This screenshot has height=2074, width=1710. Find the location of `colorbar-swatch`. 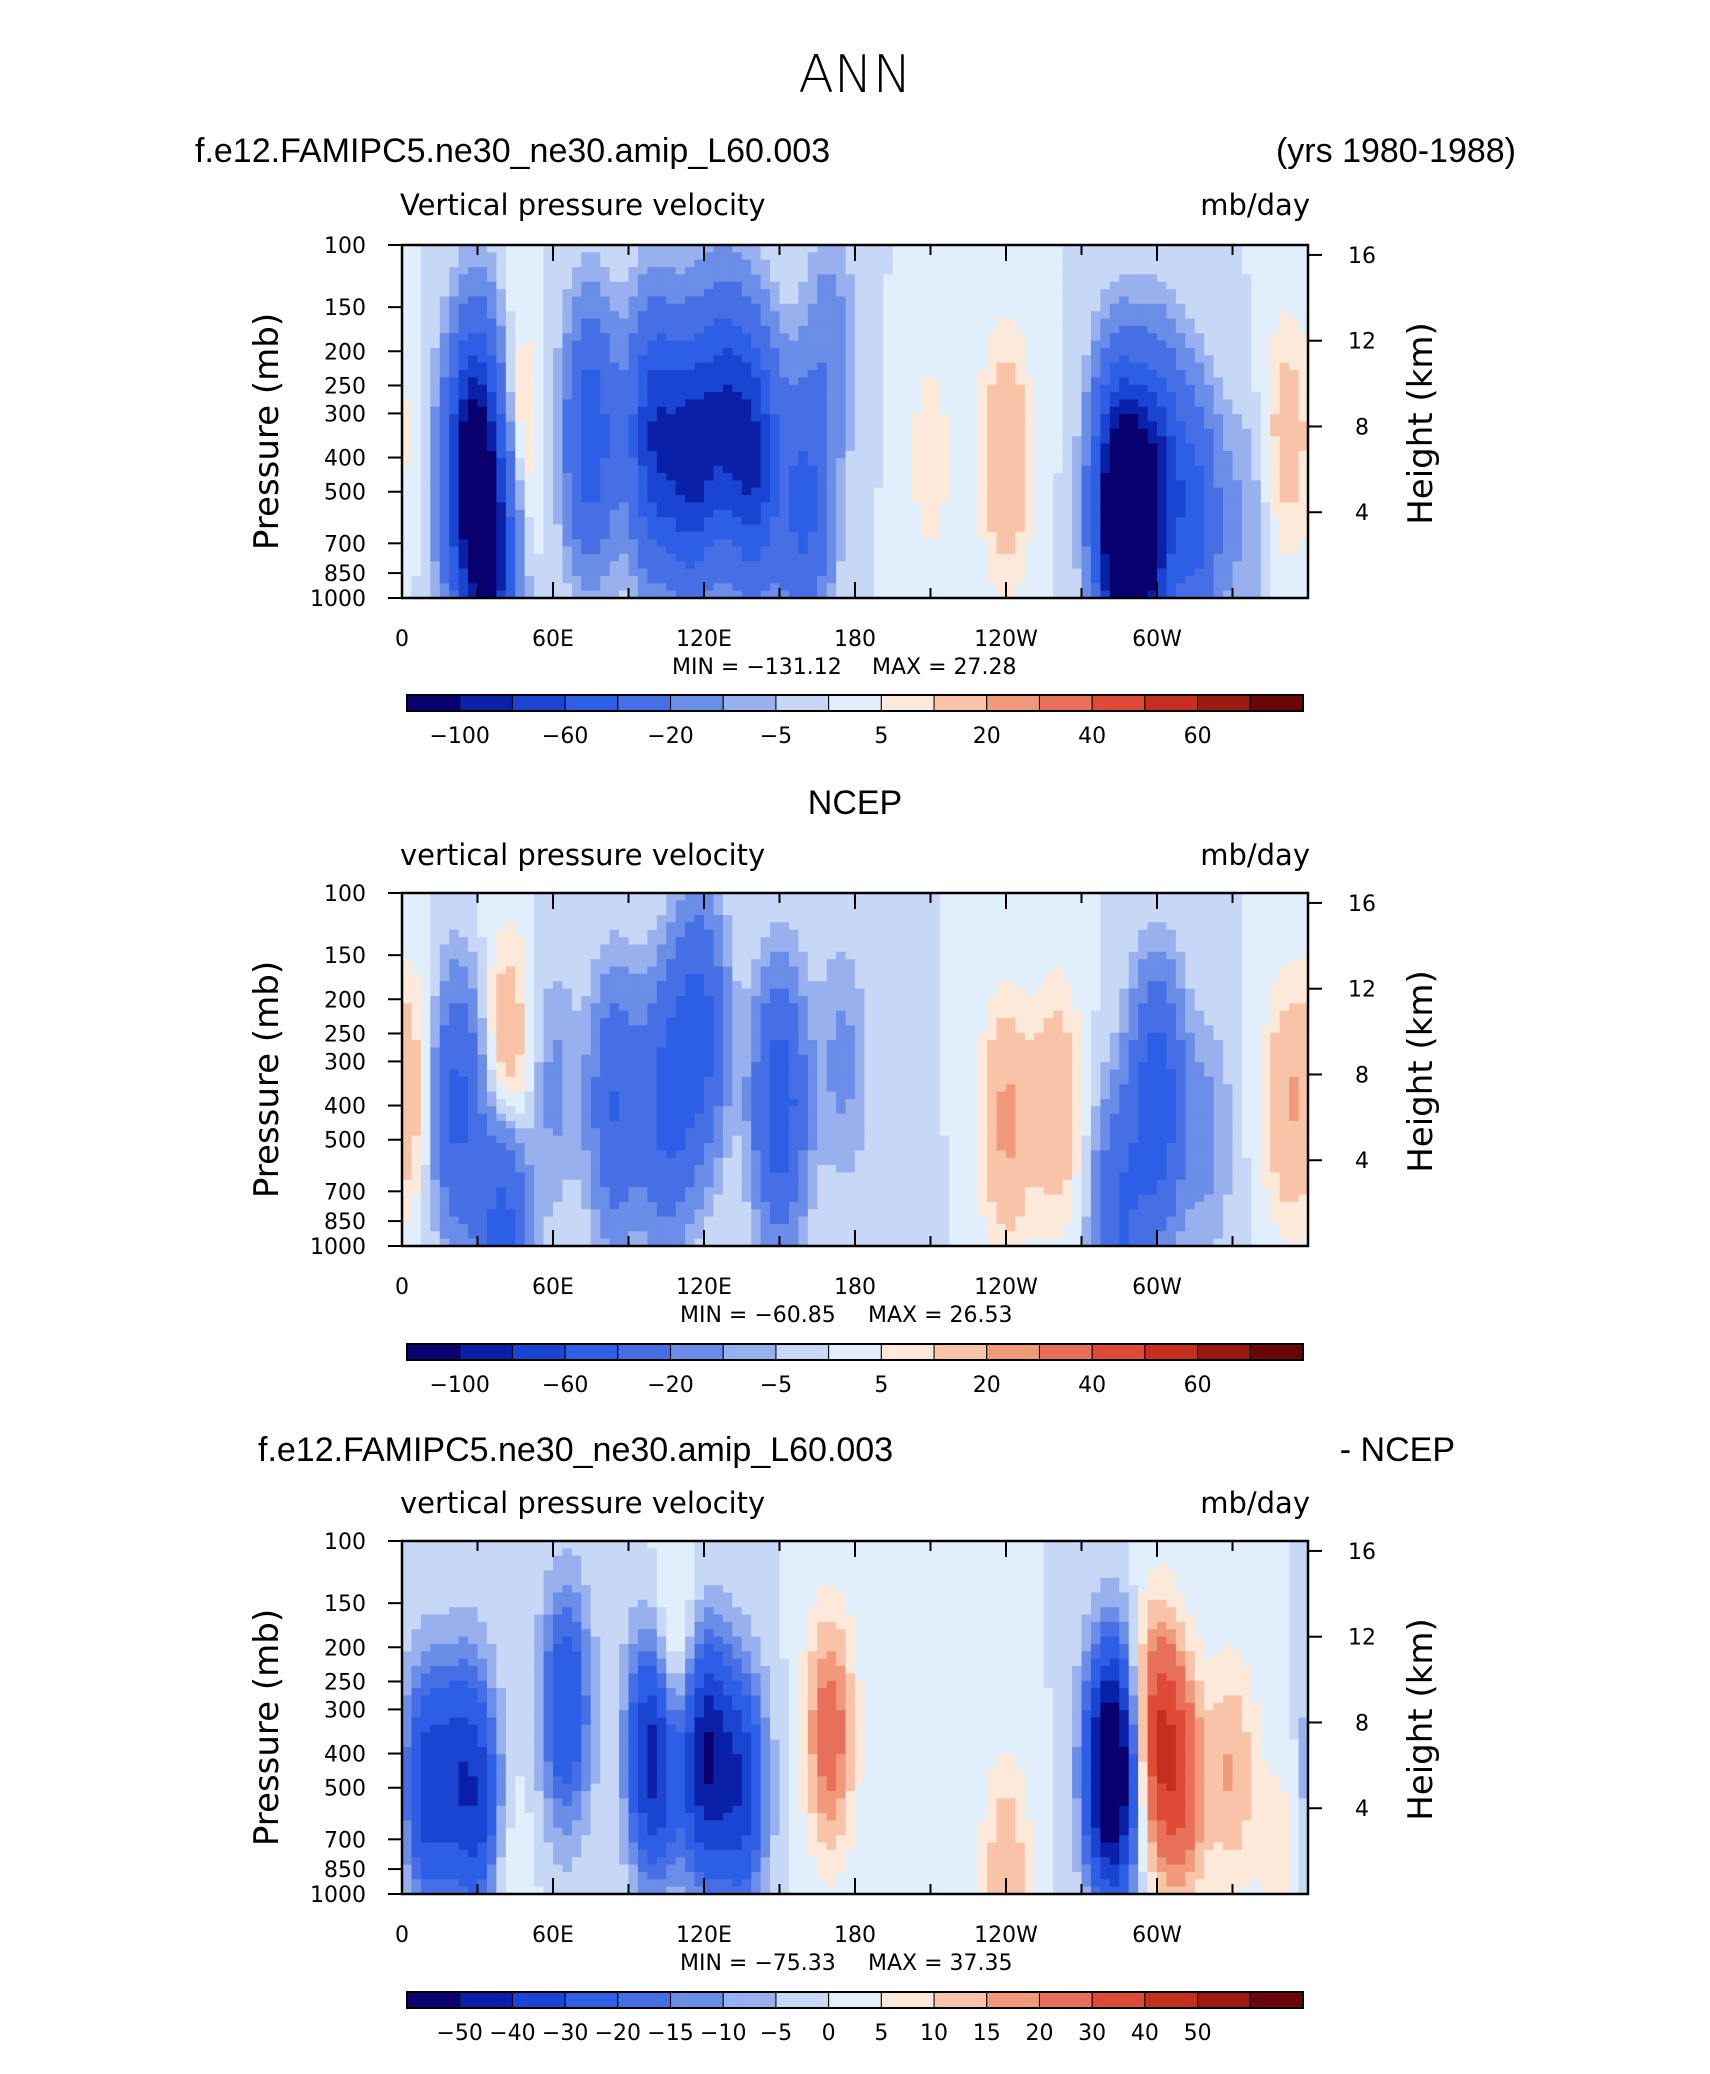

colorbar-swatch is located at coordinates (538, 703).